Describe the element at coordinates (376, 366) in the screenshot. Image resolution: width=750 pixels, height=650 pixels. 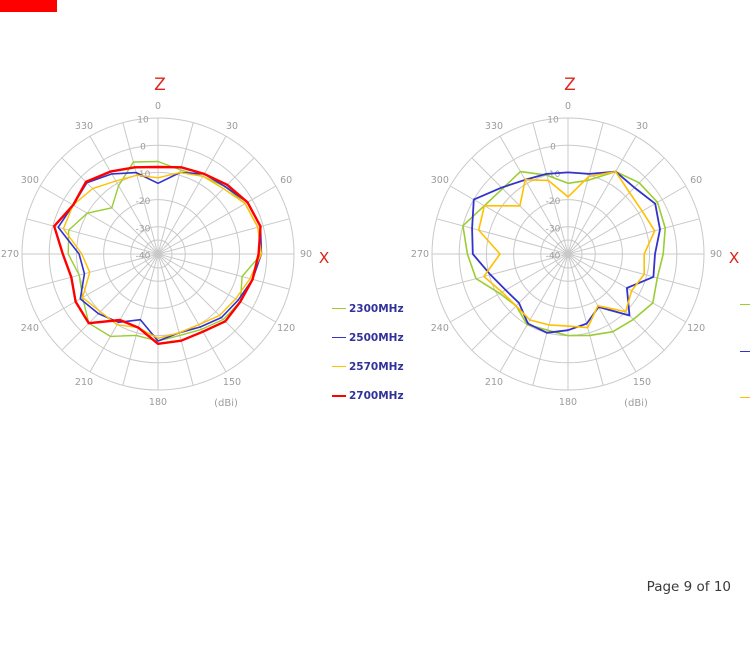
I see `legend-label: 2570MHz` at that location.